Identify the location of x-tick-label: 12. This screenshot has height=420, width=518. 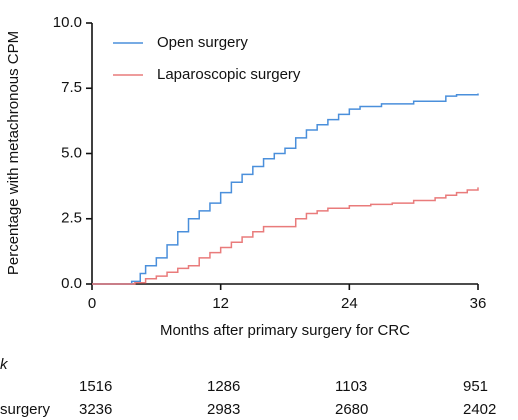
(220, 303).